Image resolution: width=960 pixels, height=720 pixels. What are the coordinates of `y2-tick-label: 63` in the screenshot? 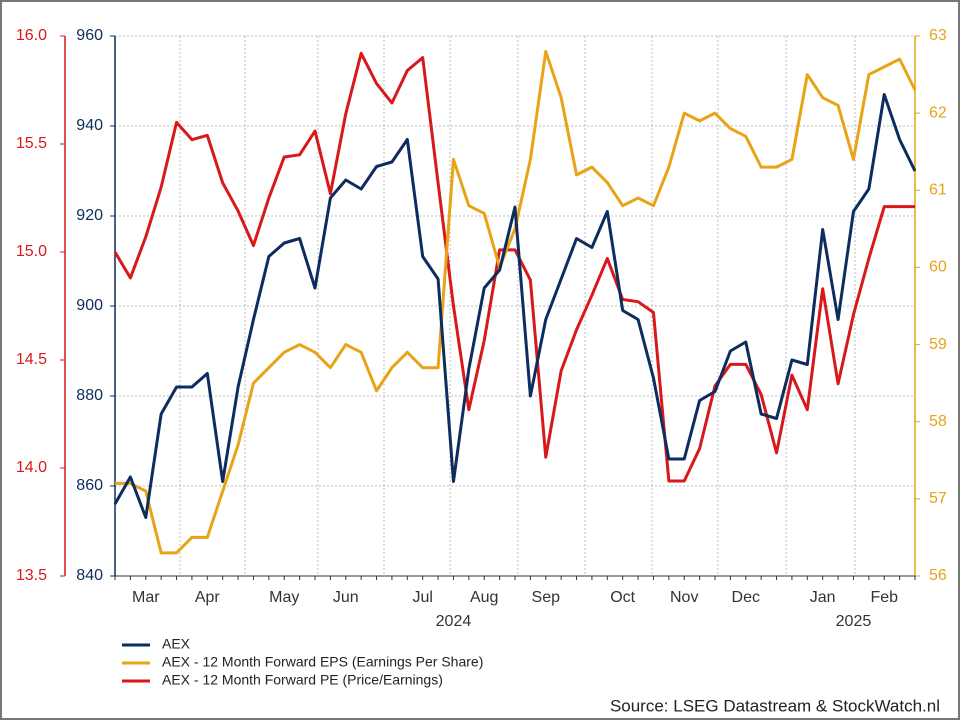 It's located at (938, 35).